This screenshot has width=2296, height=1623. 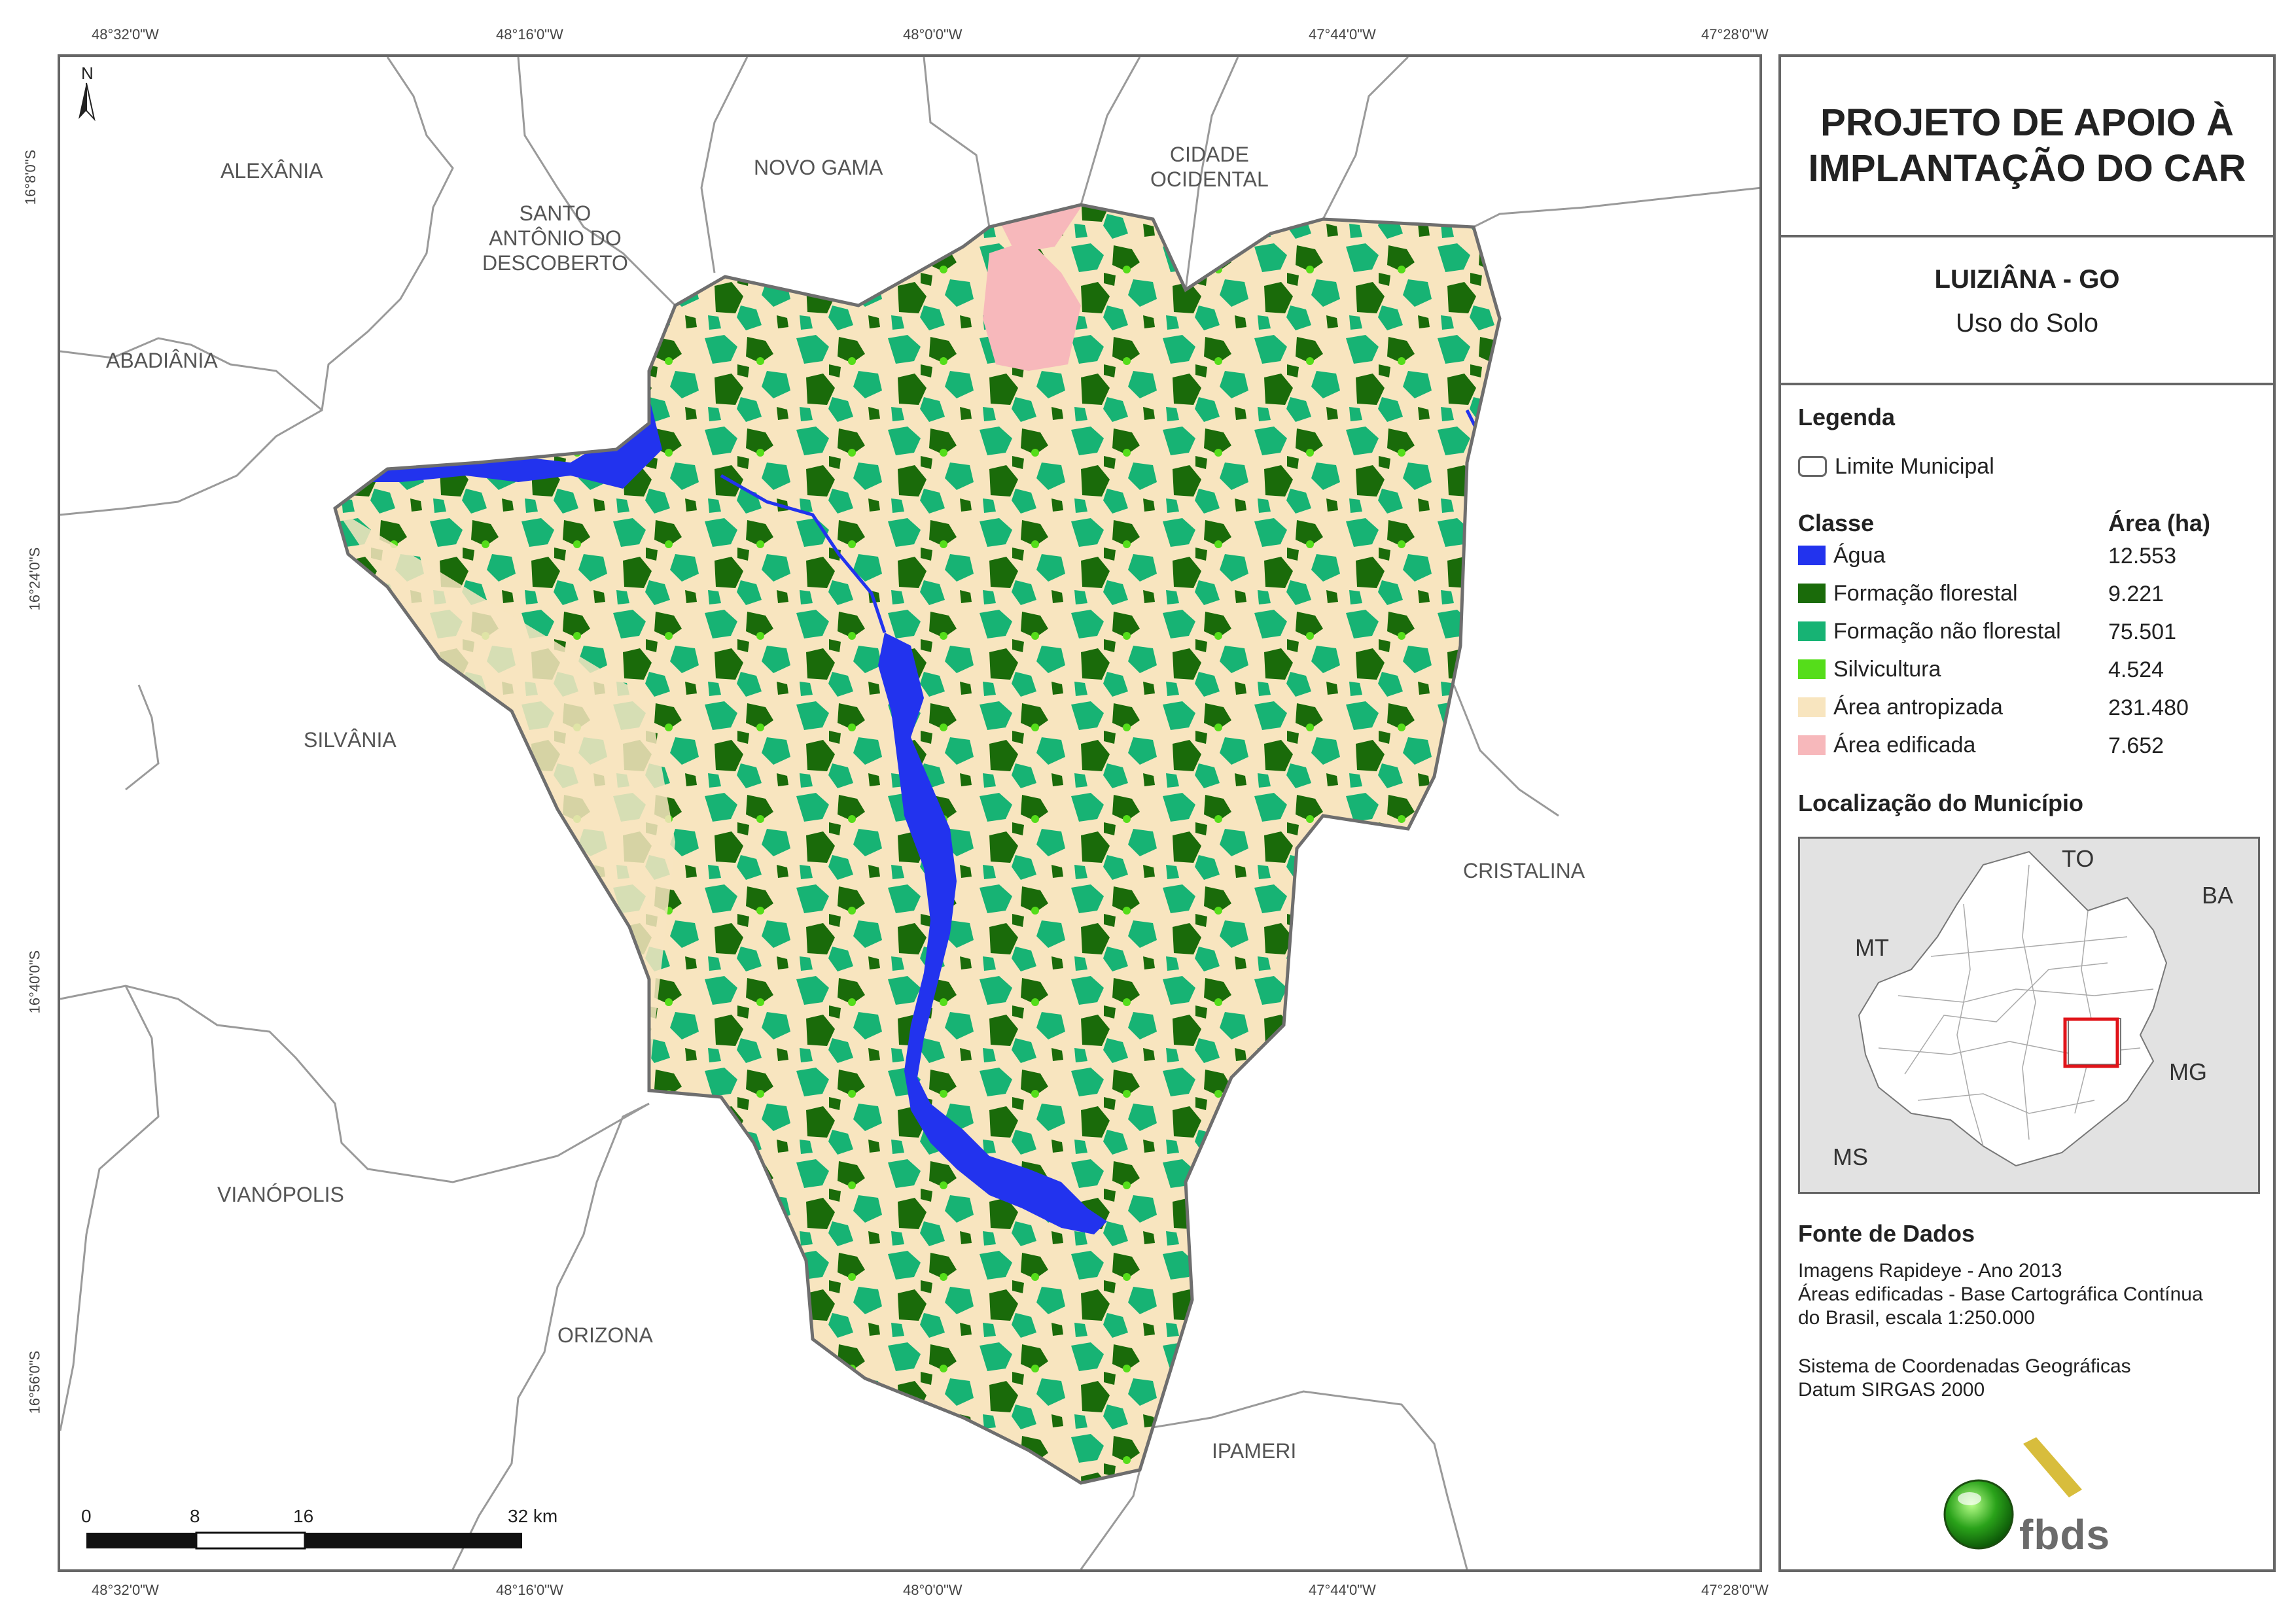 I want to click on coord-top-5: 47°28'0"W, so click(x=1735, y=34).